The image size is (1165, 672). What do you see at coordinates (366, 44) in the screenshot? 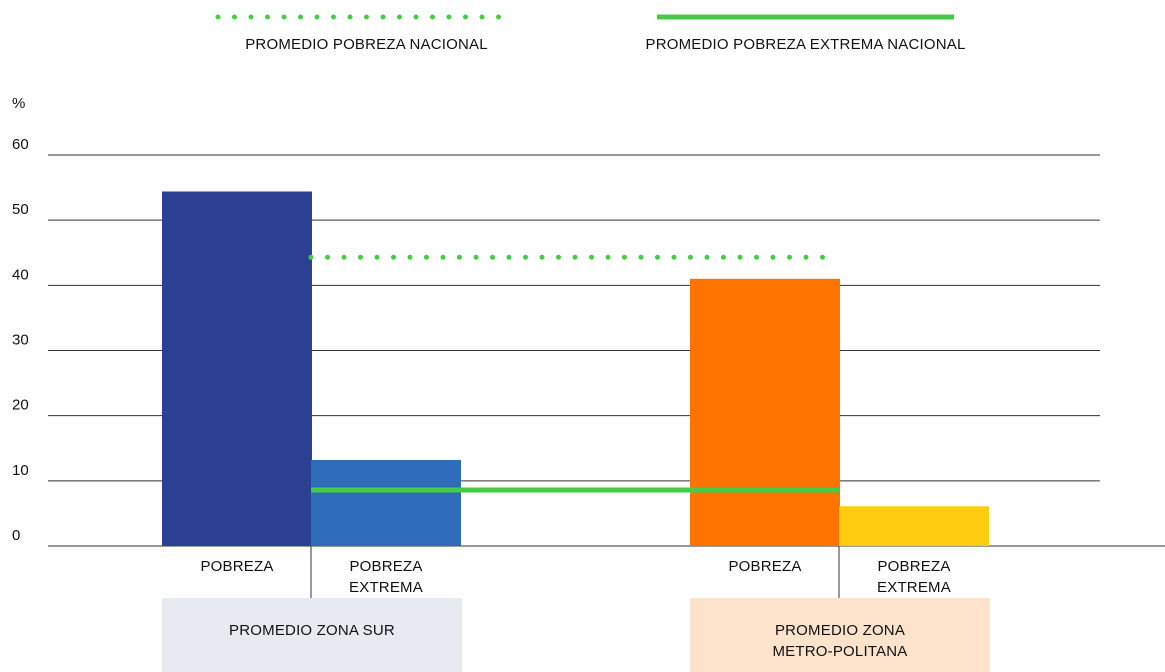
I see `legend-label: PROMEDIO POBREZA NACIONAL` at bounding box center [366, 44].